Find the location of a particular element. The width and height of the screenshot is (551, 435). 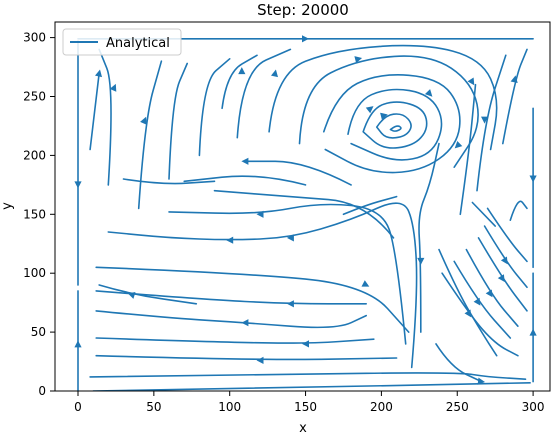

x-tick-label-0: 0 is located at coordinates (78, 407).